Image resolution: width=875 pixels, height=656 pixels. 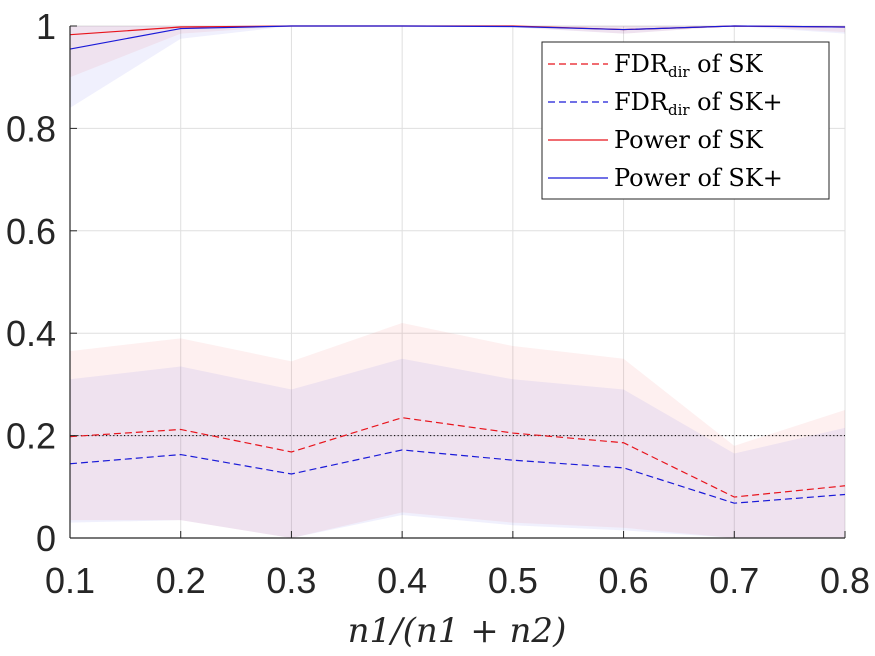 I want to click on x-tick-label: 0.5, so click(x=513, y=580).